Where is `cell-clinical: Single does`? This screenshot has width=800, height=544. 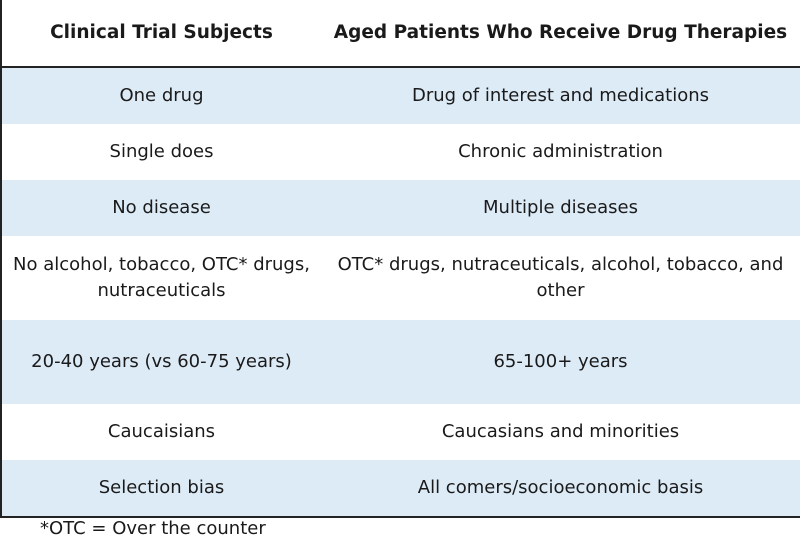
cell-clinical: Single does is located at coordinates (161, 151).